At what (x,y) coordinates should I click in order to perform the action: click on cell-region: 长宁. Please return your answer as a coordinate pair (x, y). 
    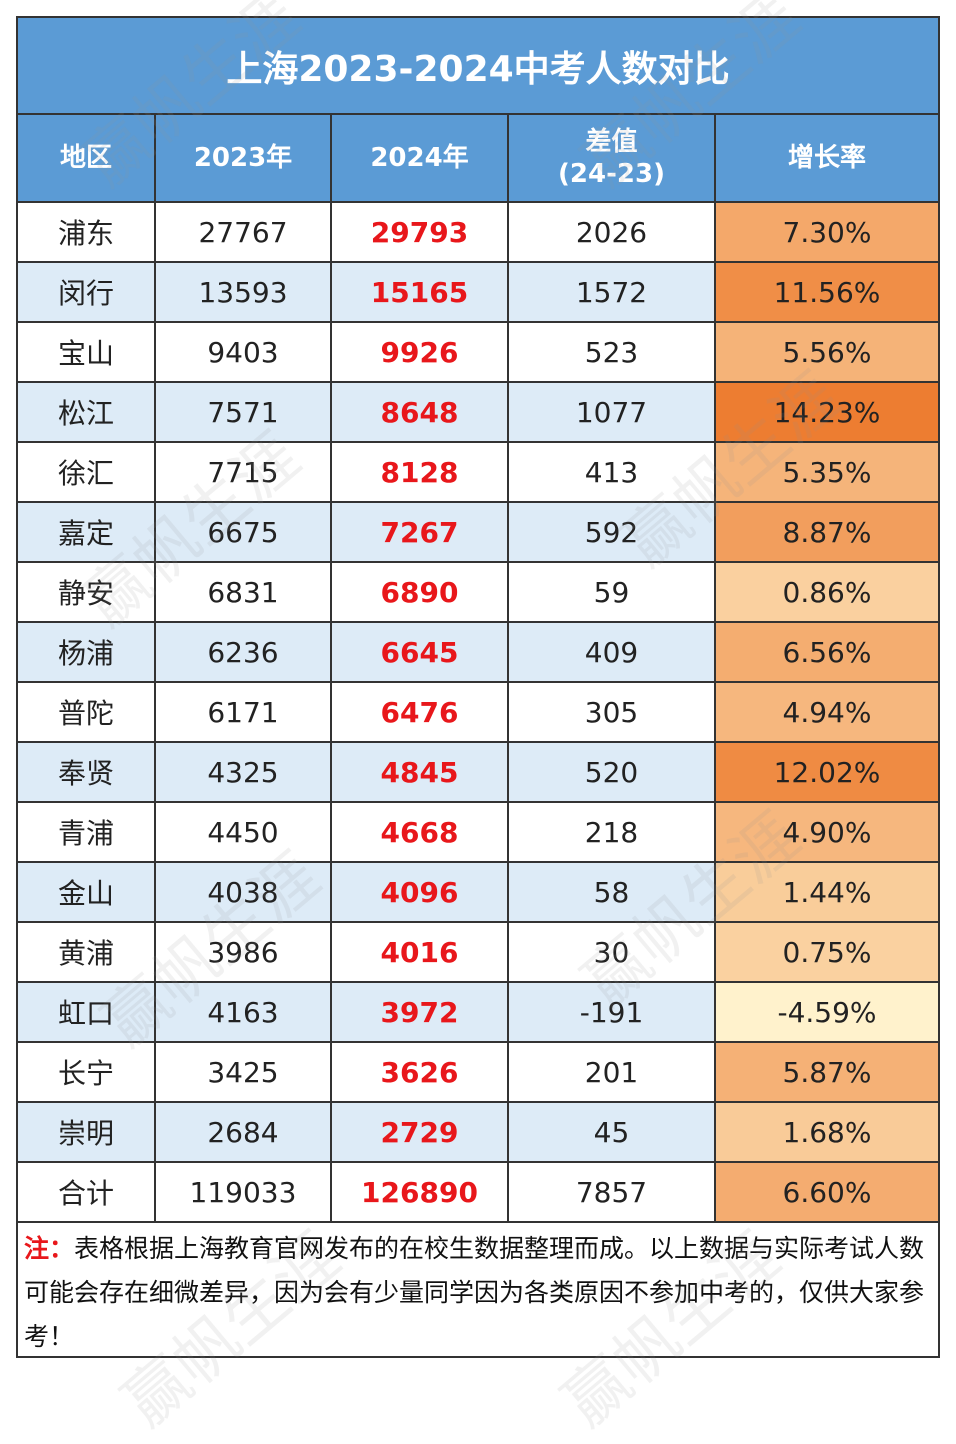
    Looking at the image, I should click on (87, 1072).